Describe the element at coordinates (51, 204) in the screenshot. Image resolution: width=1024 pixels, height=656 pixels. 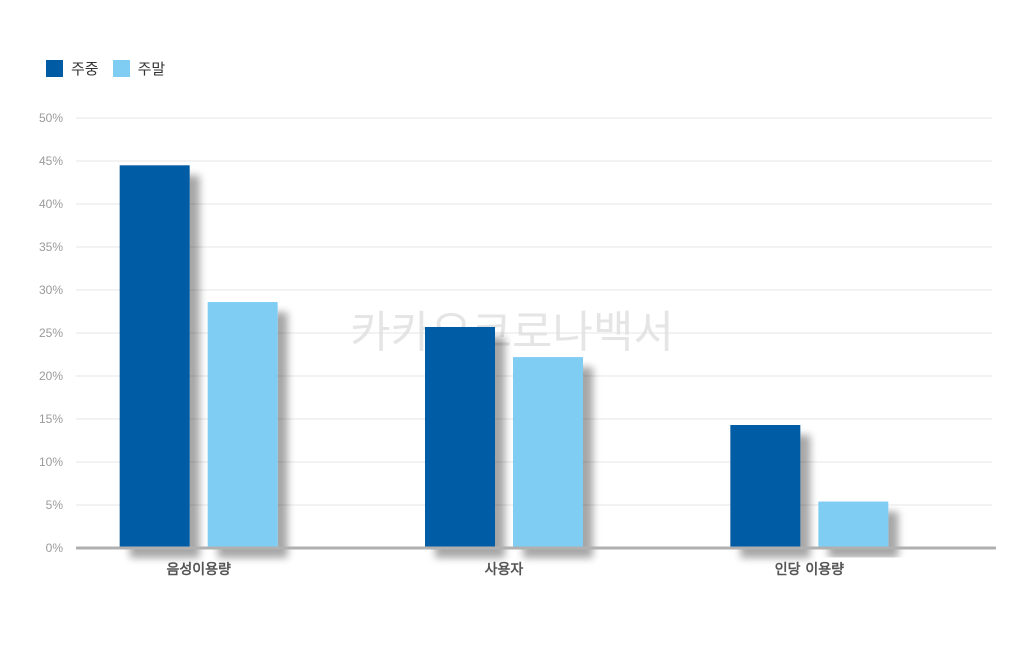
I see `y-tick-label-40: 40%` at that location.